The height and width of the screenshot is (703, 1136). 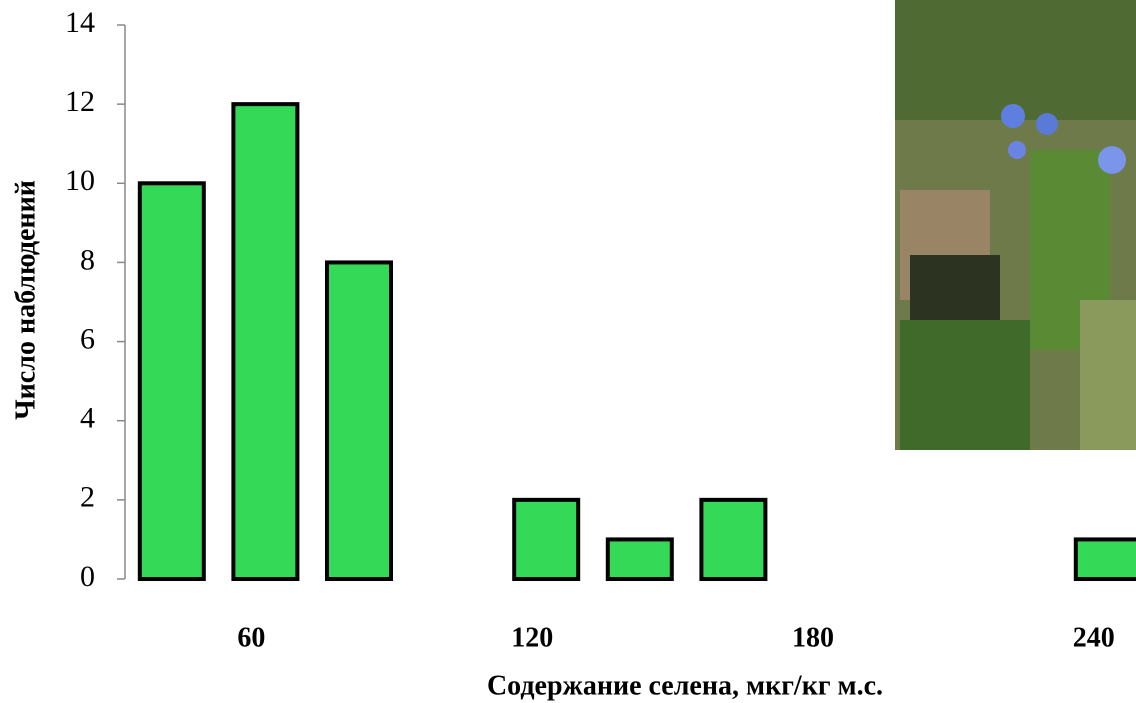 What do you see at coordinates (87, 497) in the screenshot?
I see `y-tick-label: 2` at bounding box center [87, 497].